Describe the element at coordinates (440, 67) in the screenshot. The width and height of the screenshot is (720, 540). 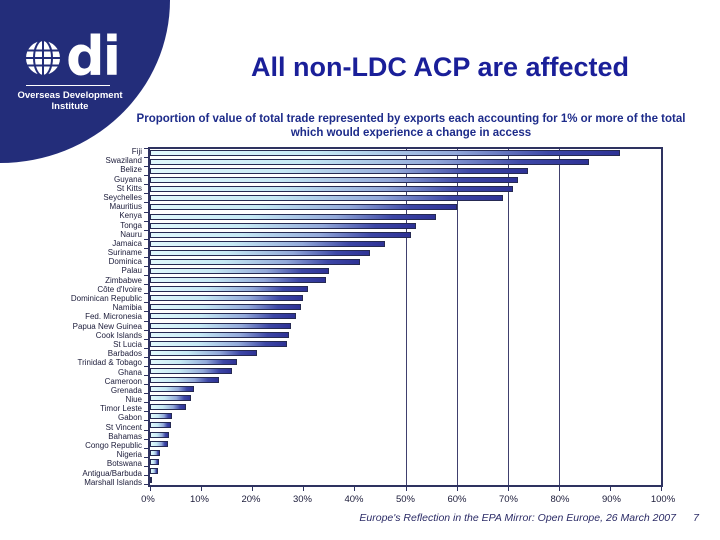
I see `slide-title: All non-LDC ACP are affected` at that location.